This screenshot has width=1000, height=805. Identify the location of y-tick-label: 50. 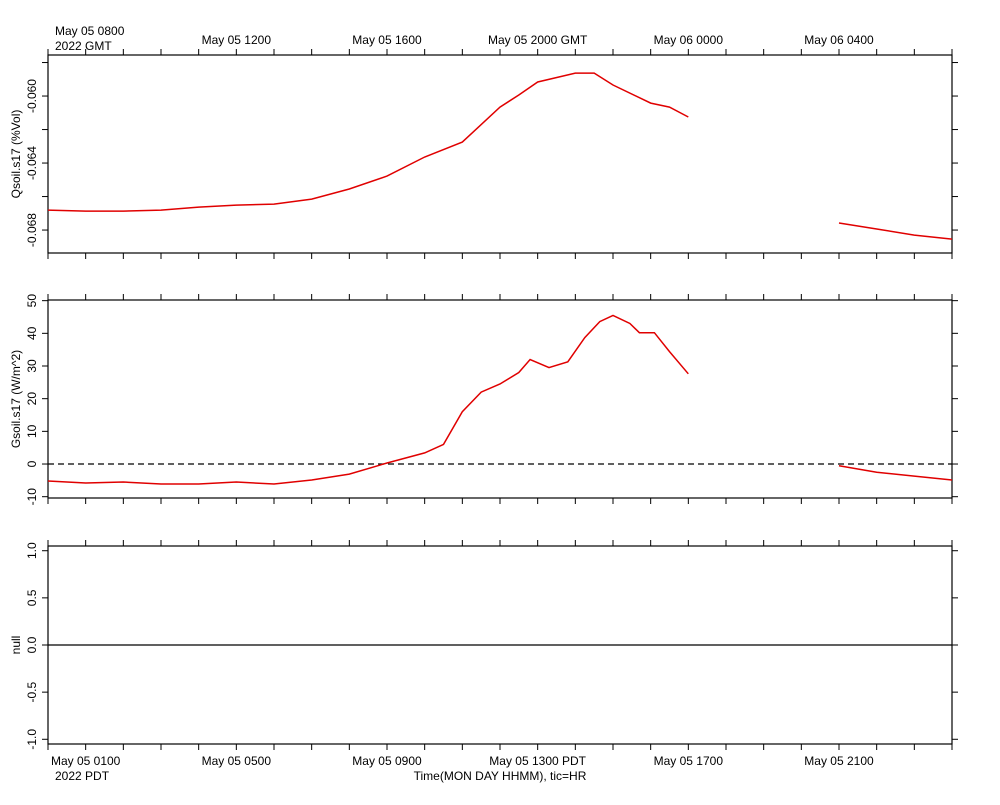
(32, 301).